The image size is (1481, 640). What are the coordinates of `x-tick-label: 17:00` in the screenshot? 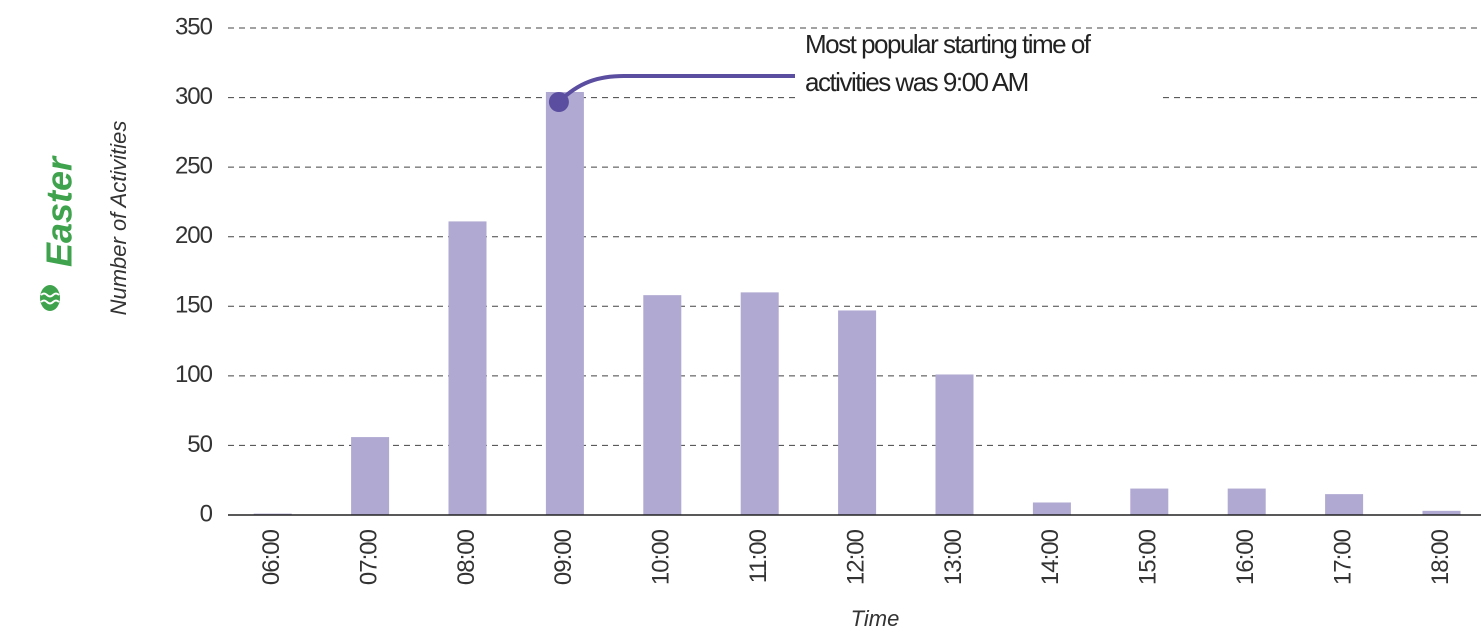 It's located at (1342, 557).